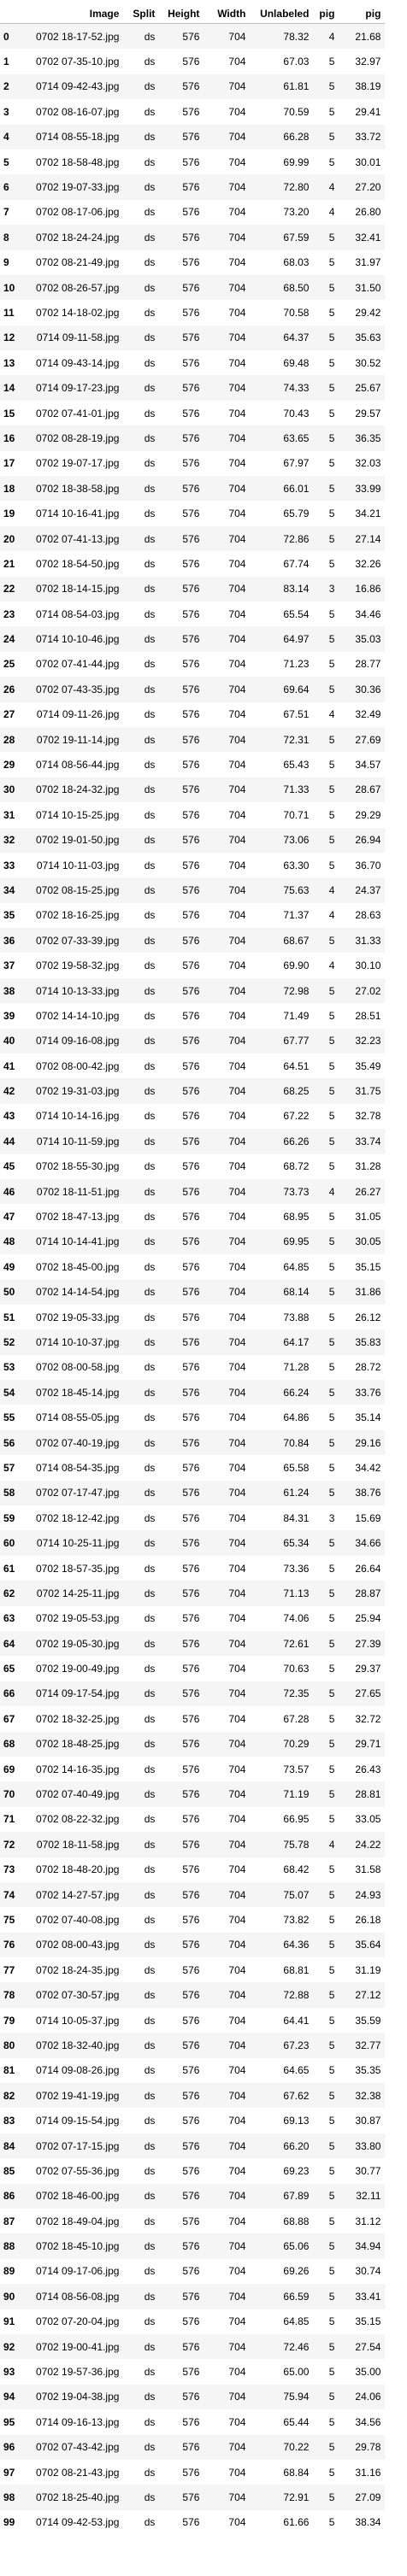 The height and width of the screenshot is (2576, 407). Describe the element at coordinates (368, 1618) in the screenshot. I see `cell-pig-percent: 25.94` at that location.